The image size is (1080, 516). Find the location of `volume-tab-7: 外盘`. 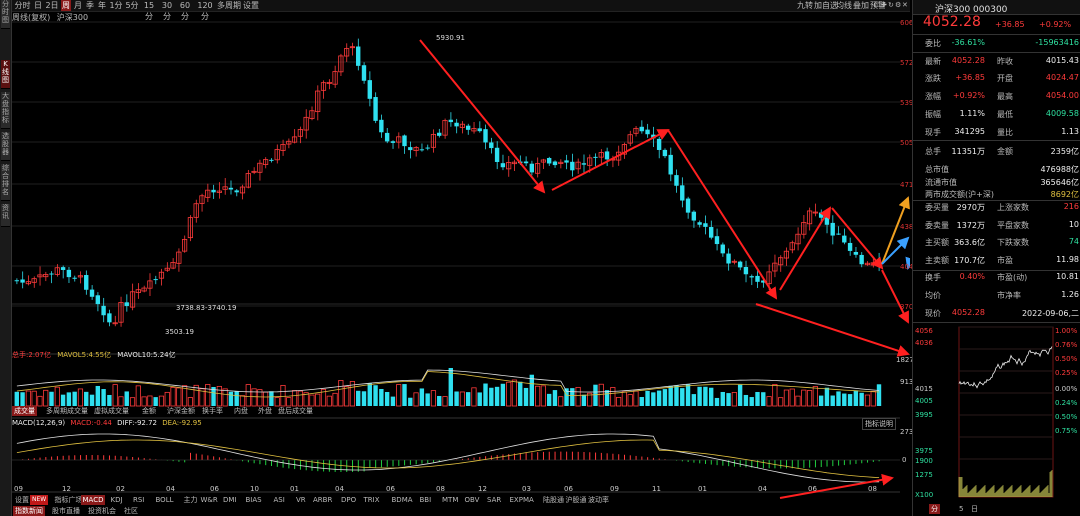

volume-tab-7: 外盘 is located at coordinates (265, 411).